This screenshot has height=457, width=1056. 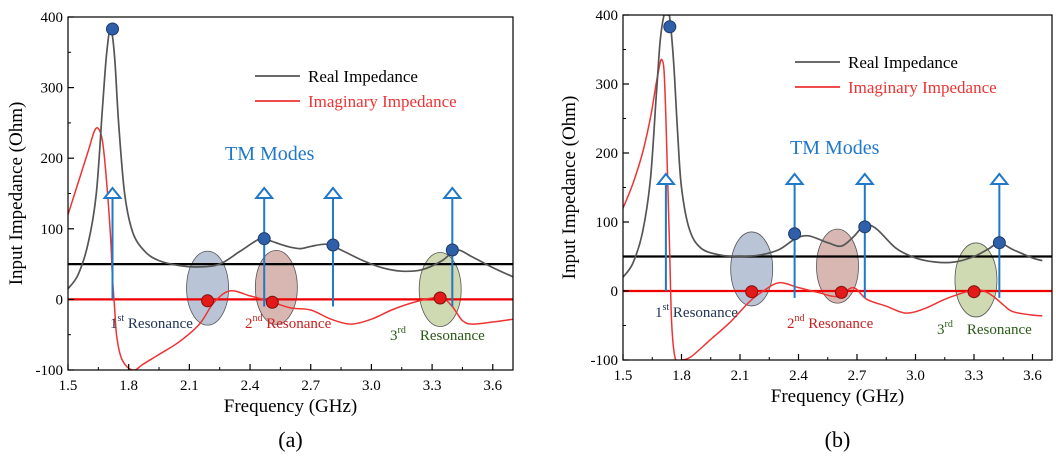 I want to click on panel-caption: (a), so click(x=290, y=439).